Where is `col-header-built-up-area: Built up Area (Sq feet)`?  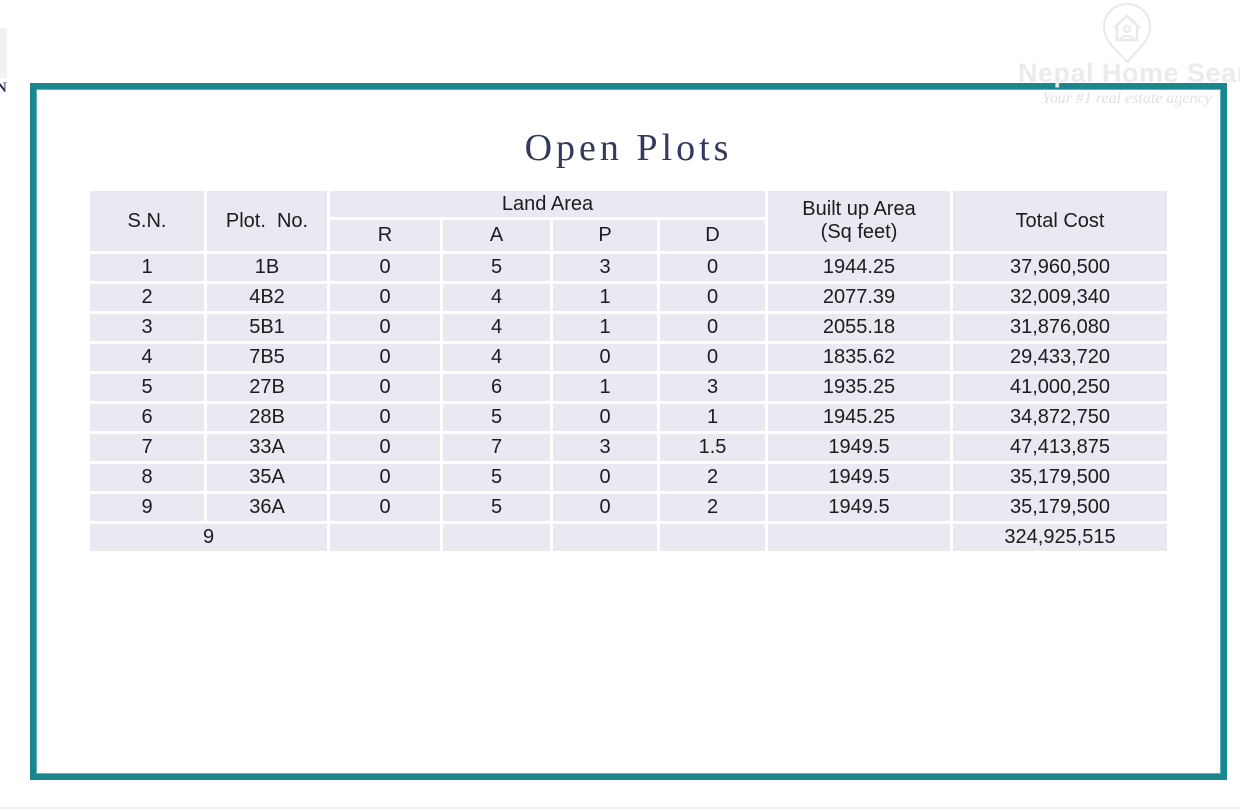
col-header-built-up-area: Built up Area (Sq feet) is located at coordinates (859, 221).